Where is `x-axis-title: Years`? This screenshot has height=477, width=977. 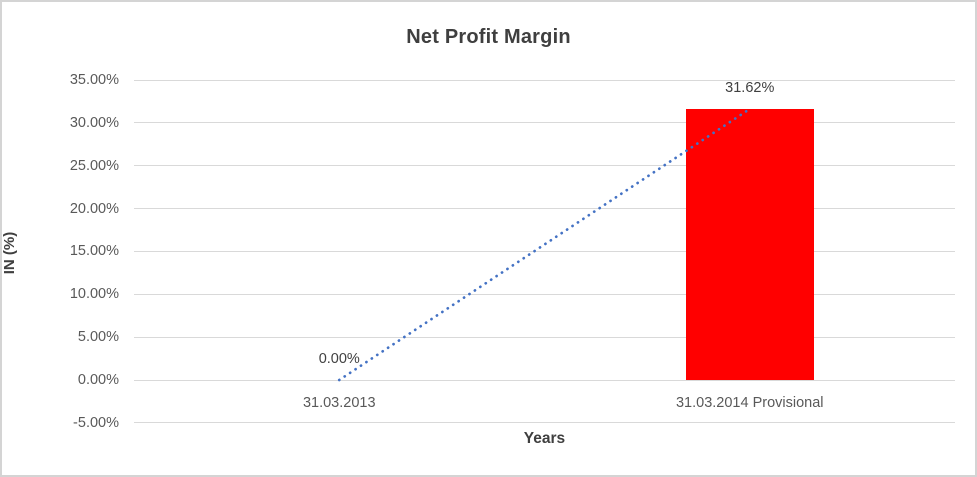 x-axis-title: Years is located at coordinates (544, 438).